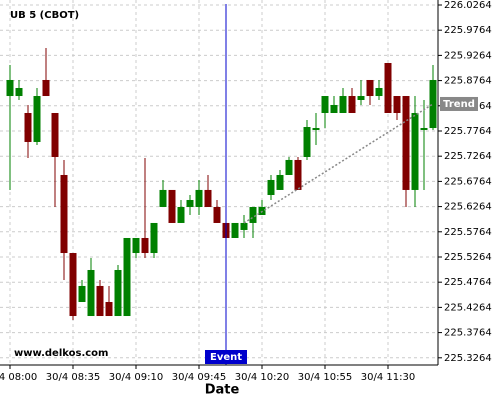 This screenshot has height=400, width=500. I want to click on y-tick-label: 225.6764, so click(468, 181).